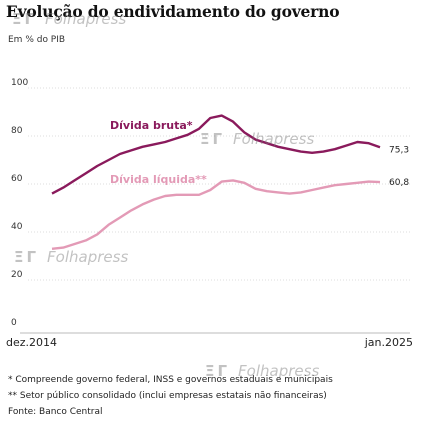 The image size is (421, 436). What do you see at coordinates (55, 412) in the screenshot?
I see `source-note: Fonte: Banco Central` at bounding box center [55, 412].